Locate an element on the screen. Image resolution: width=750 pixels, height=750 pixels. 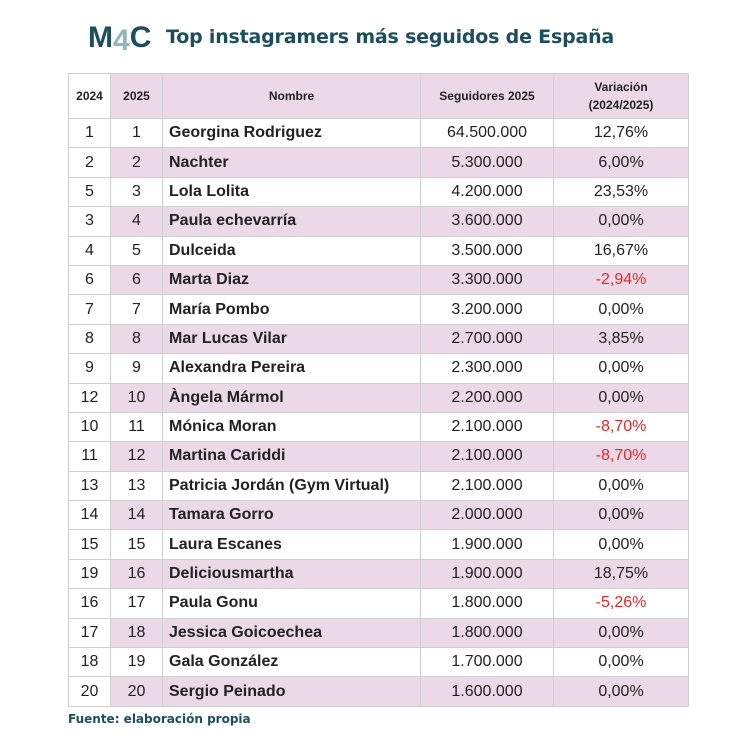
name-cell: Paula Gonu is located at coordinates (291, 603).